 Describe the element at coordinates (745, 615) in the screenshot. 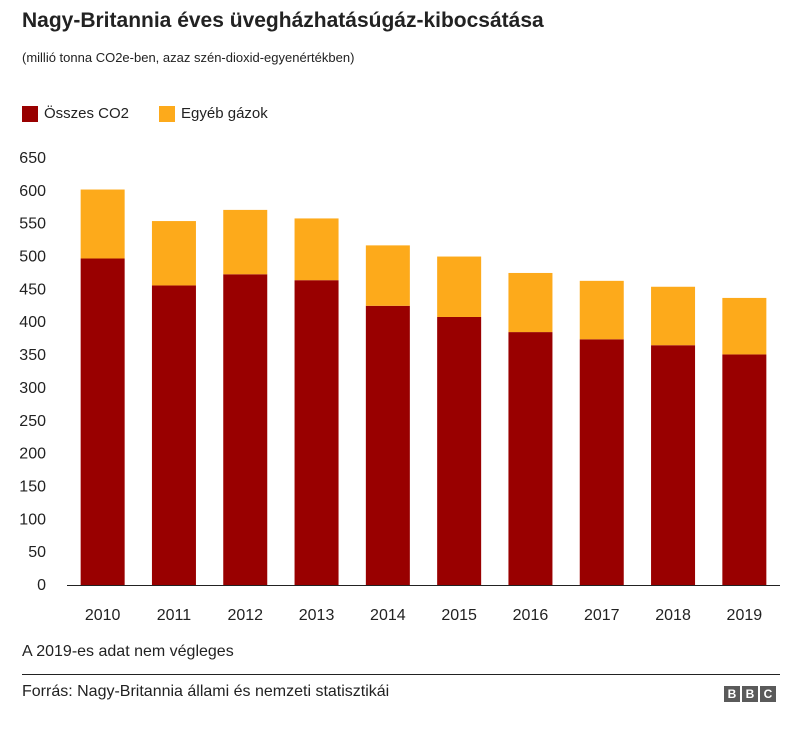

I see `x-tick-label: 2019` at that location.